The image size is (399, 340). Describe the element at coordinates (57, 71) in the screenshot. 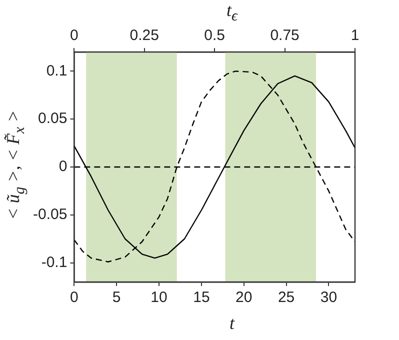

I see `y-tick-label: 0.1` at that location.